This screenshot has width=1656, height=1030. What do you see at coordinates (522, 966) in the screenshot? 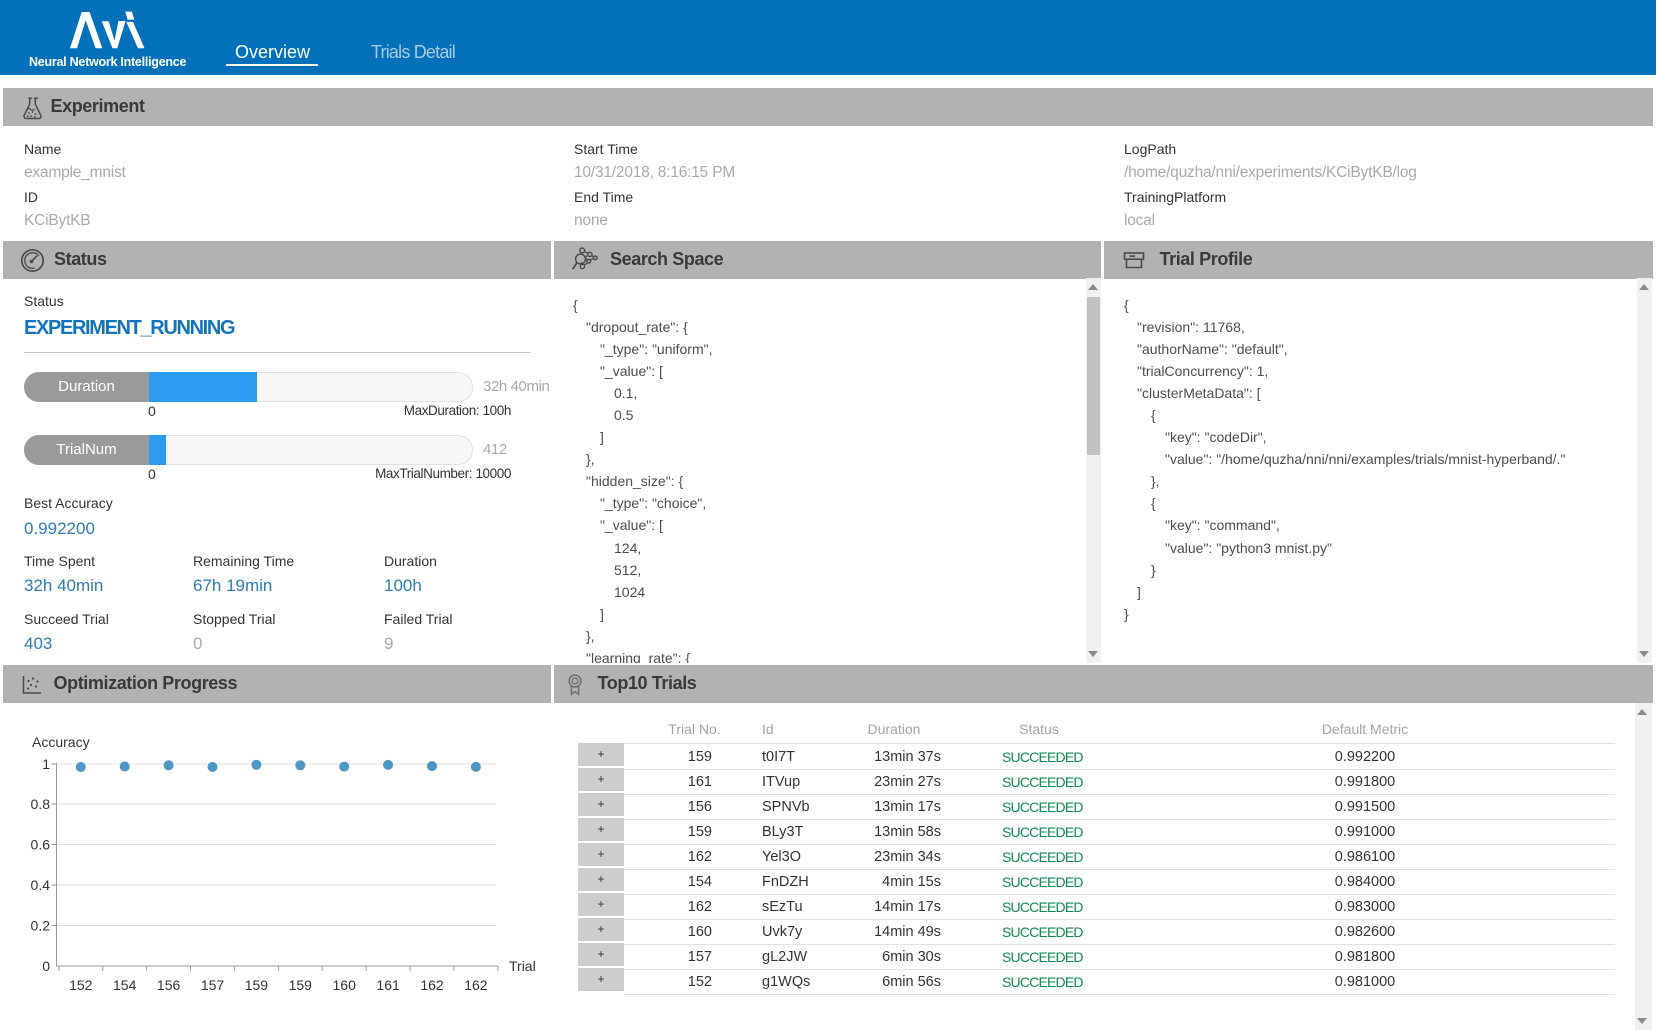
I see `svg-text: Trial` at bounding box center [522, 966].